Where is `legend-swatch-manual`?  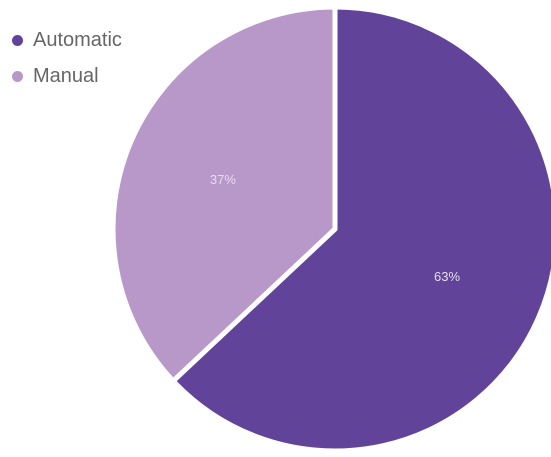
legend-swatch-manual is located at coordinates (17, 76).